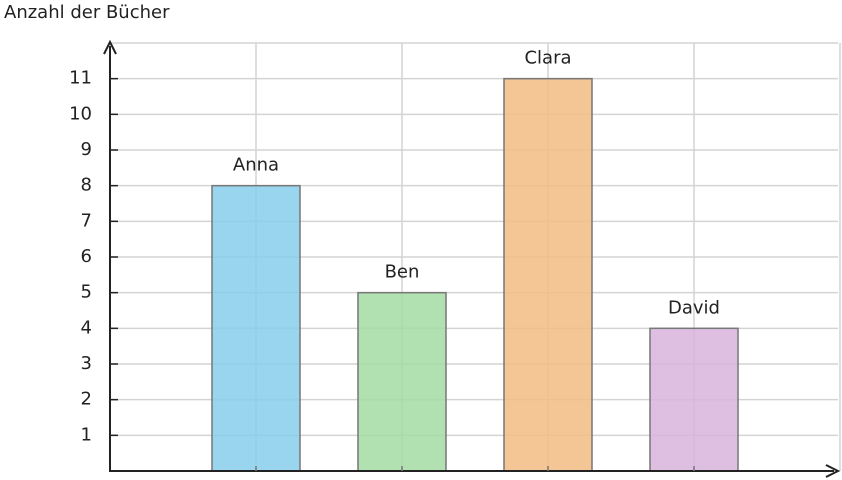 The image size is (842, 480). What do you see at coordinates (110, 47) in the screenshot?
I see `y-axis-arrow` at bounding box center [110, 47].